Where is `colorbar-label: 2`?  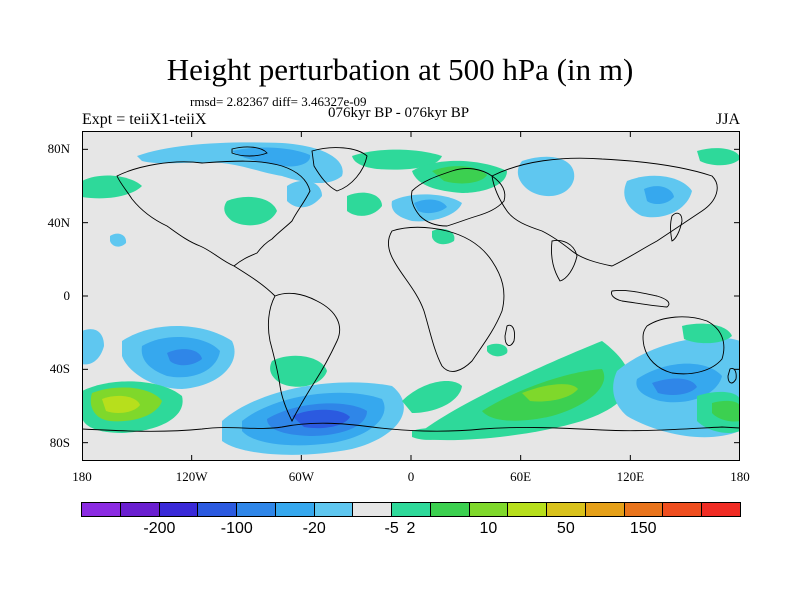 colorbar-label: 2 is located at coordinates (411, 528).